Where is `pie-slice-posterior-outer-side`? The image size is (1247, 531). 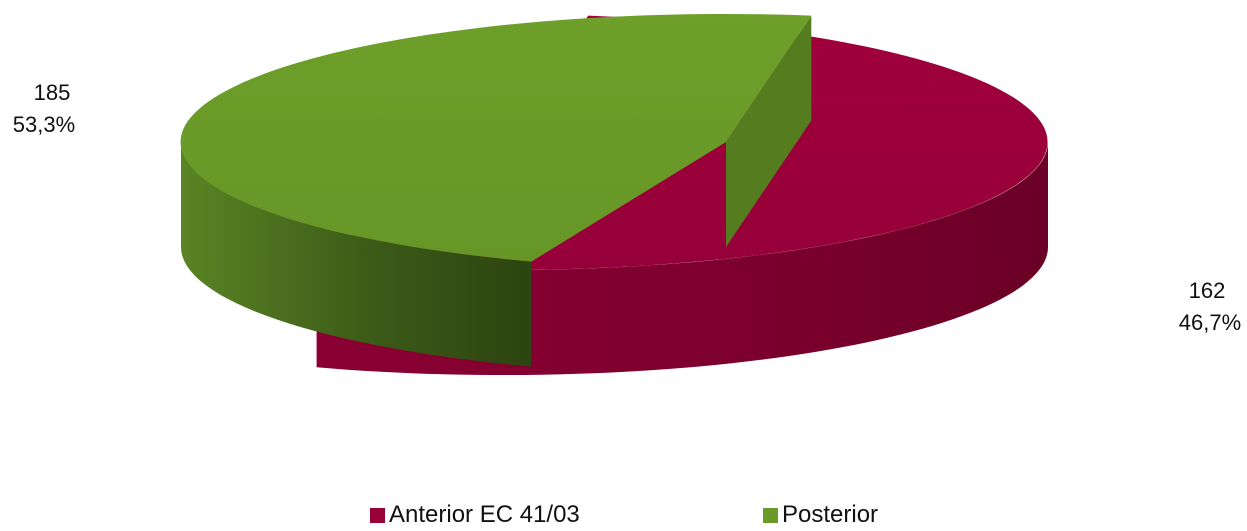
pie-slice-posterior-outer-side is located at coordinates (356, 254).